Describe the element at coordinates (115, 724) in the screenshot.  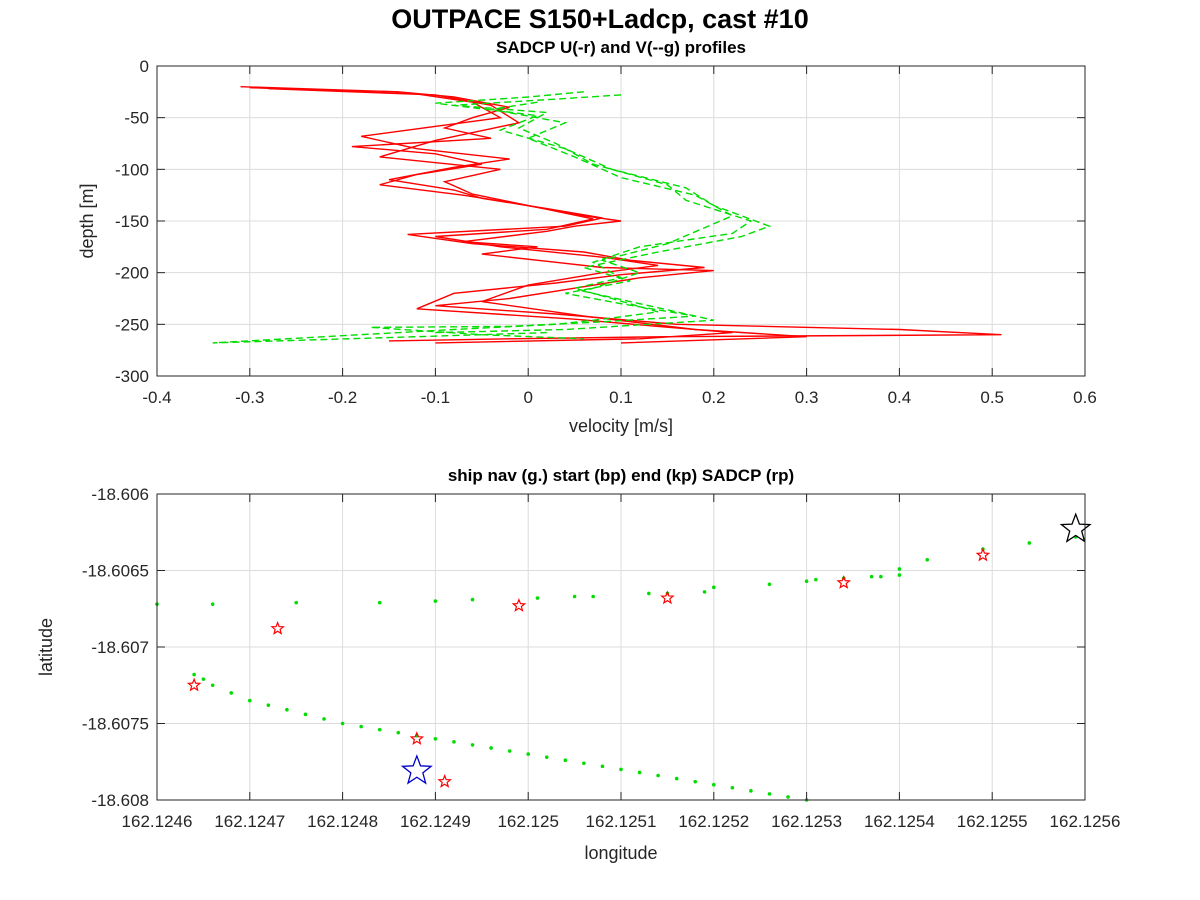
I see `y-tick-label: -18.6075` at that location.